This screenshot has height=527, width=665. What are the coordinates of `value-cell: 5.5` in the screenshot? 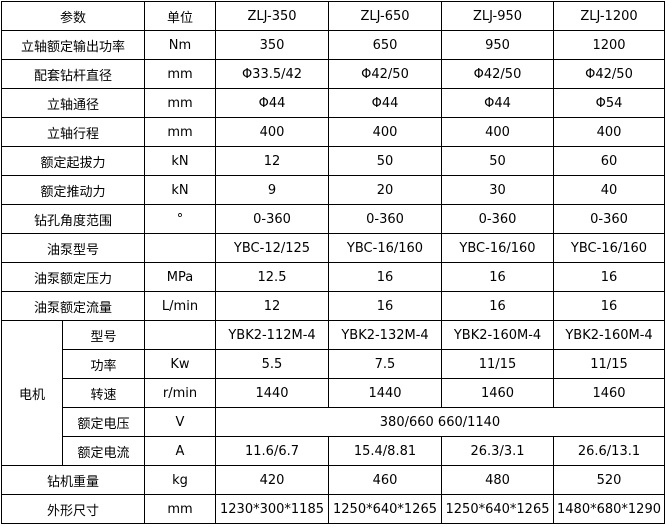 It's located at (272, 364).